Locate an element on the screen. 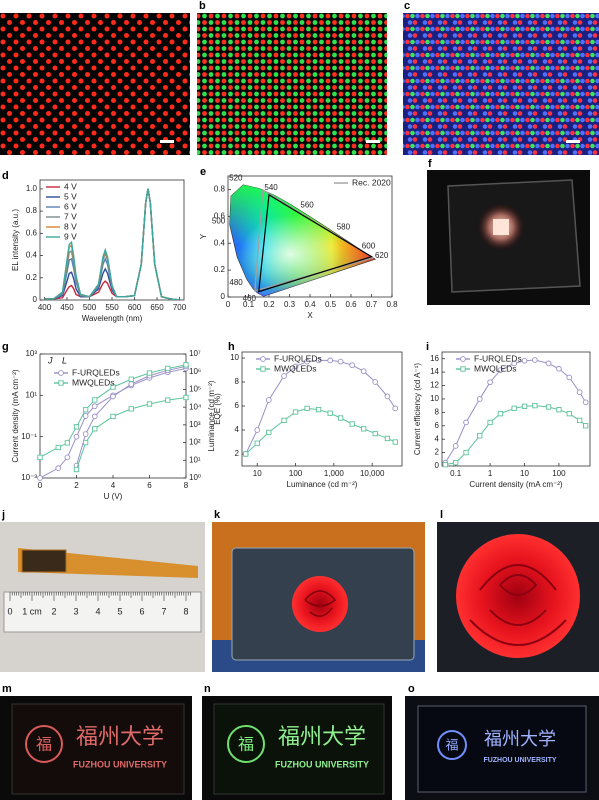 The width and height of the screenshot is (599, 800). panel-label: n is located at coordinates (207, 689).